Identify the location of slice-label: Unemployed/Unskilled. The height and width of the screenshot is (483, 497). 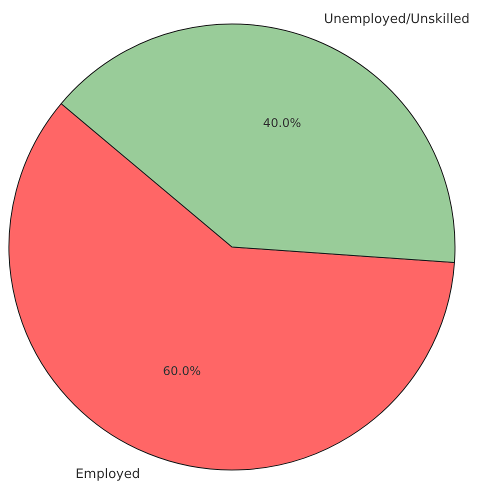
(397, 20).